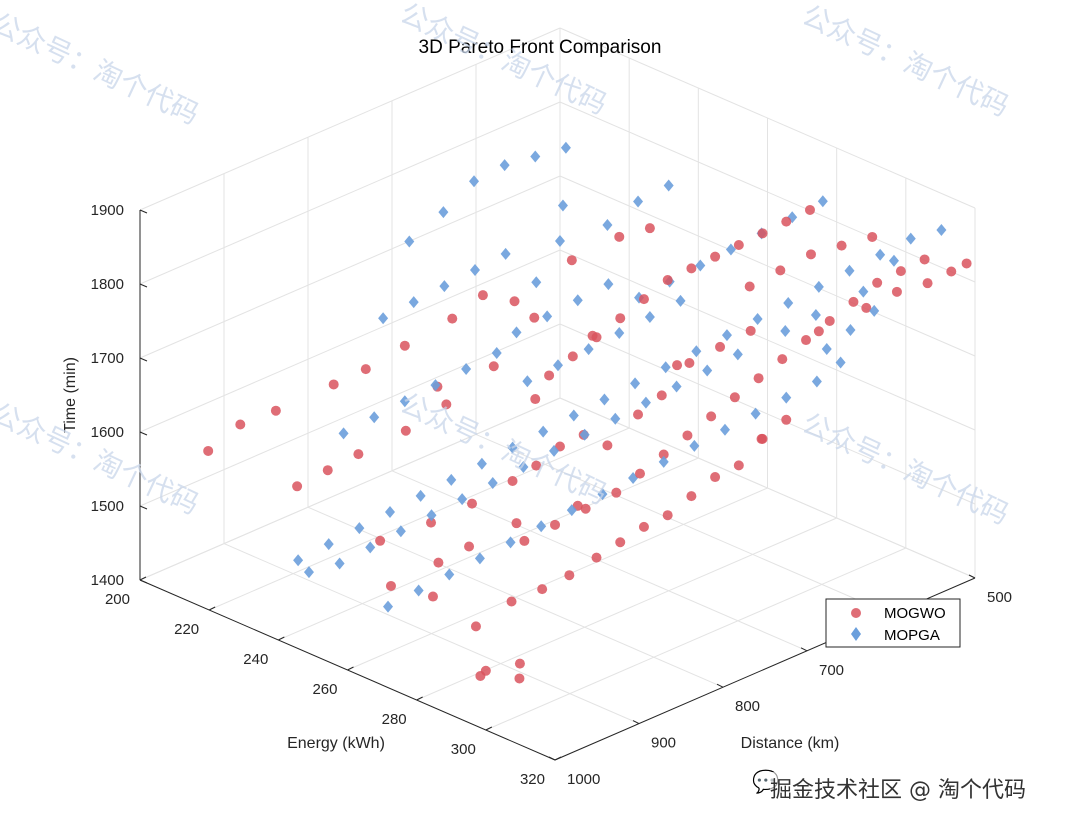 The width and height of the screenshot is (1080, 826). What do you see at coordinates (107, 580) in the screenshot?
I see `z-tick-label: 1400` at bounding box center [107, 580].